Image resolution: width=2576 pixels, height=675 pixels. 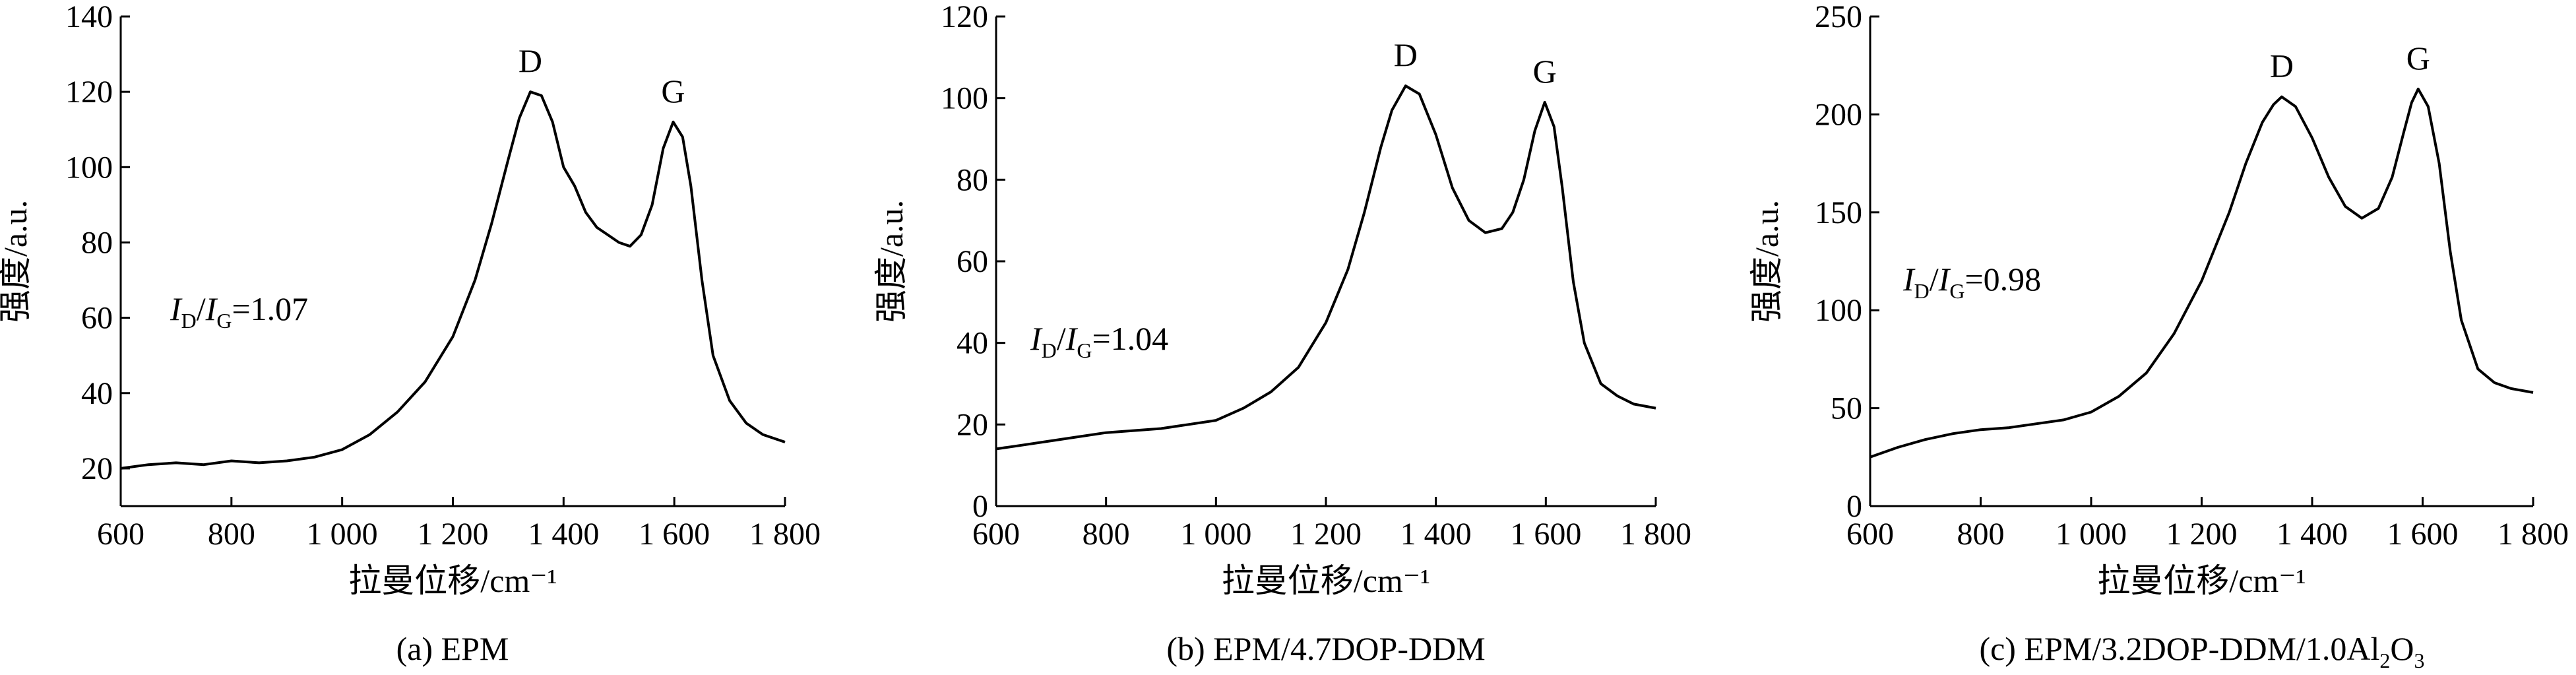 What do you see at coordinates (452, 648) in the screenshot?
I see `panel-caption: (a) EPM` at bounding box center [452, 648].